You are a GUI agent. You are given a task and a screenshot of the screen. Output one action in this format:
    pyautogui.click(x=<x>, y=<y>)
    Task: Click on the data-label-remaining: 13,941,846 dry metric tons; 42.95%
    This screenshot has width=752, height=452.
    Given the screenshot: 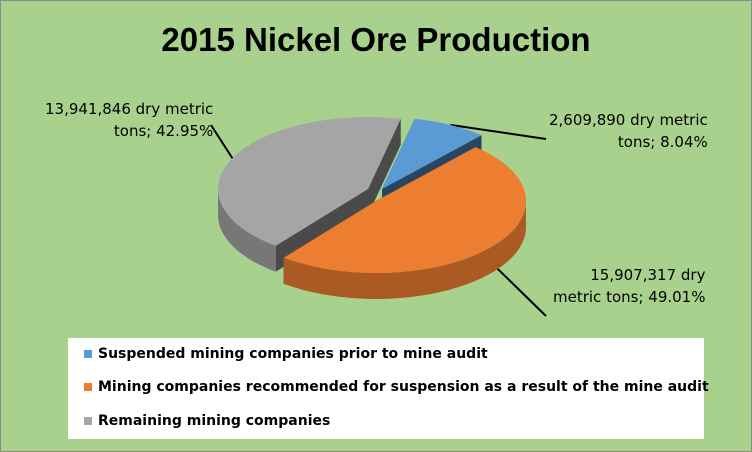 What is the action you would take?
    pyautogui.click(x=129, y=120)
    